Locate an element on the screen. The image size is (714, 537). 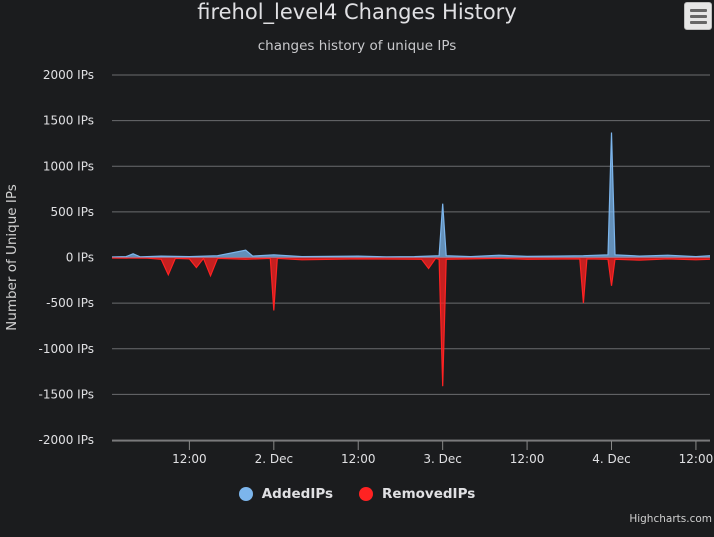
y-tick-label: -2000 IPs is located at coordinates (67, 440).